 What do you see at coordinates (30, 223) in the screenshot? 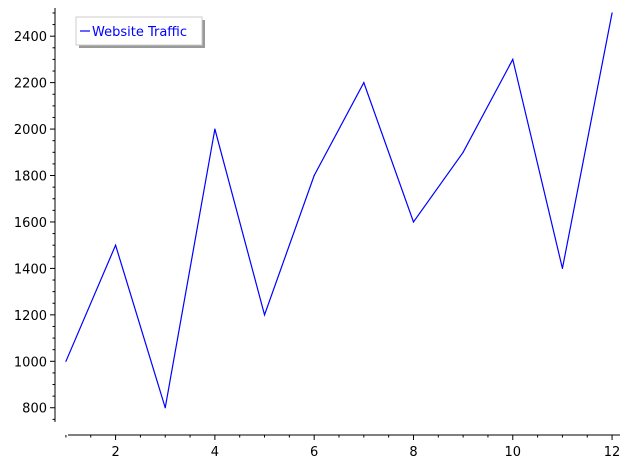
I see `y-tick-label: 1600` at bounding box center [30, 223].